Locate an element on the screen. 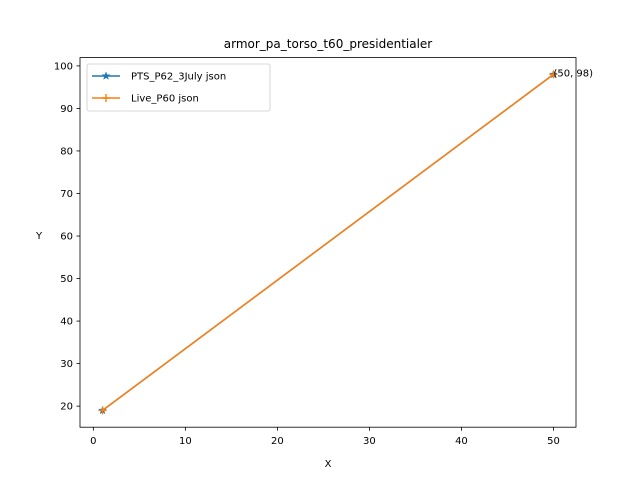 This screenshot has height=480, width=640. y-tick-label: 100 is located at coordinates (63, 66).